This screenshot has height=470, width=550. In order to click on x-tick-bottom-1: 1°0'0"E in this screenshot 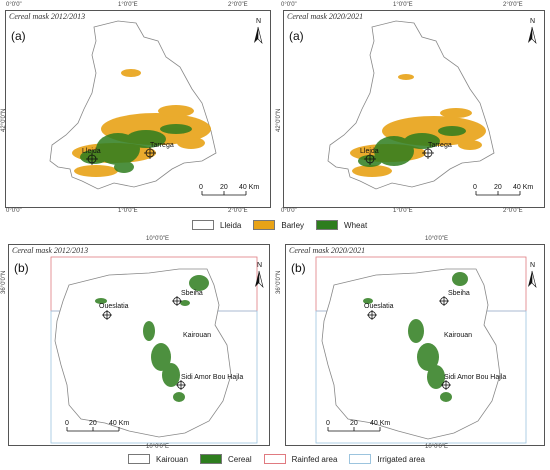, I will do `click(128, 211)`.